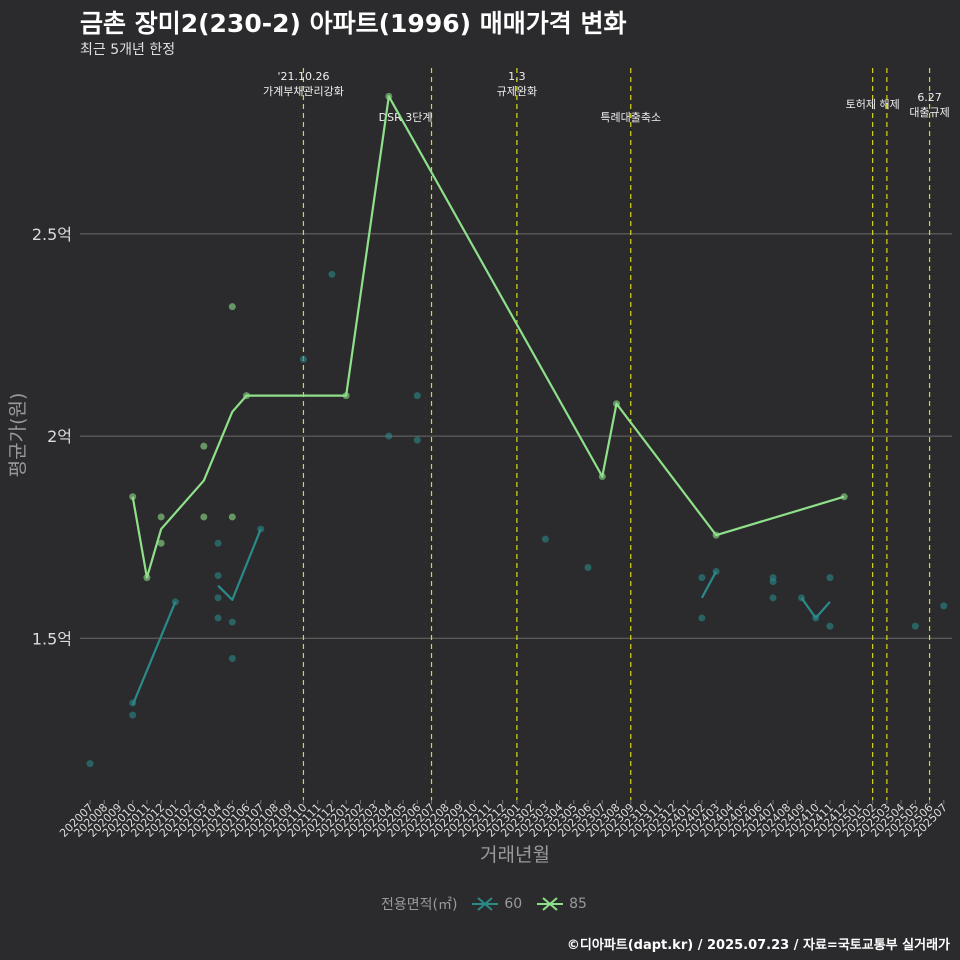 Image resolution: width=960 pixels, height=960 pixels. I want to click on event-label: 특례대출축소, so click(630, 117).